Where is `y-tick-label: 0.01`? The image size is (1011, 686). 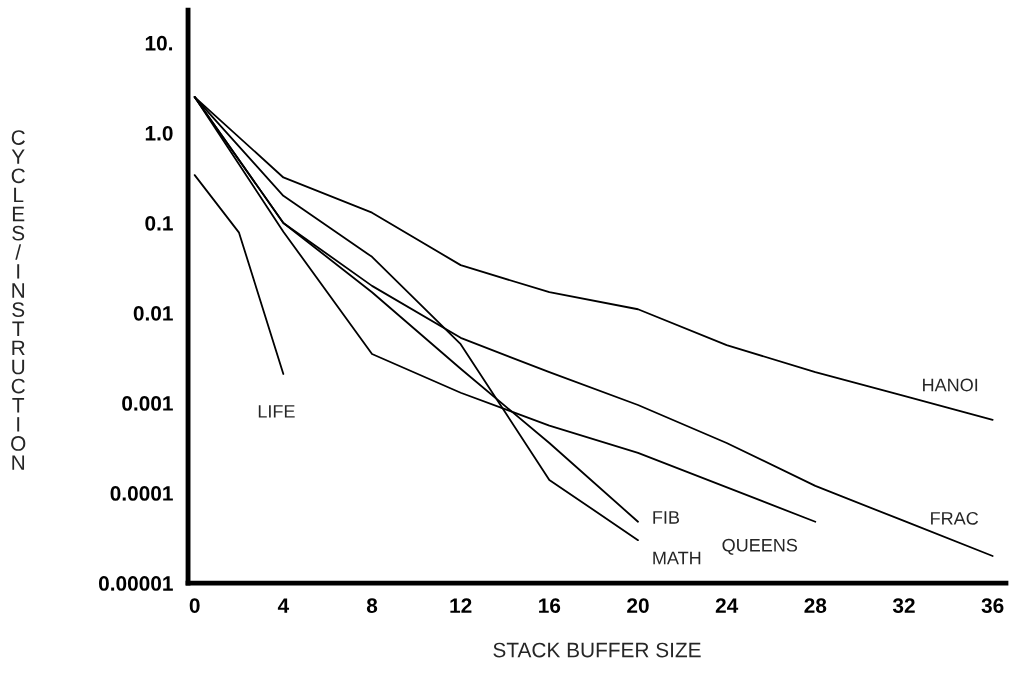 y-tick-label: 0.01 is located at coordinates (153, 313).